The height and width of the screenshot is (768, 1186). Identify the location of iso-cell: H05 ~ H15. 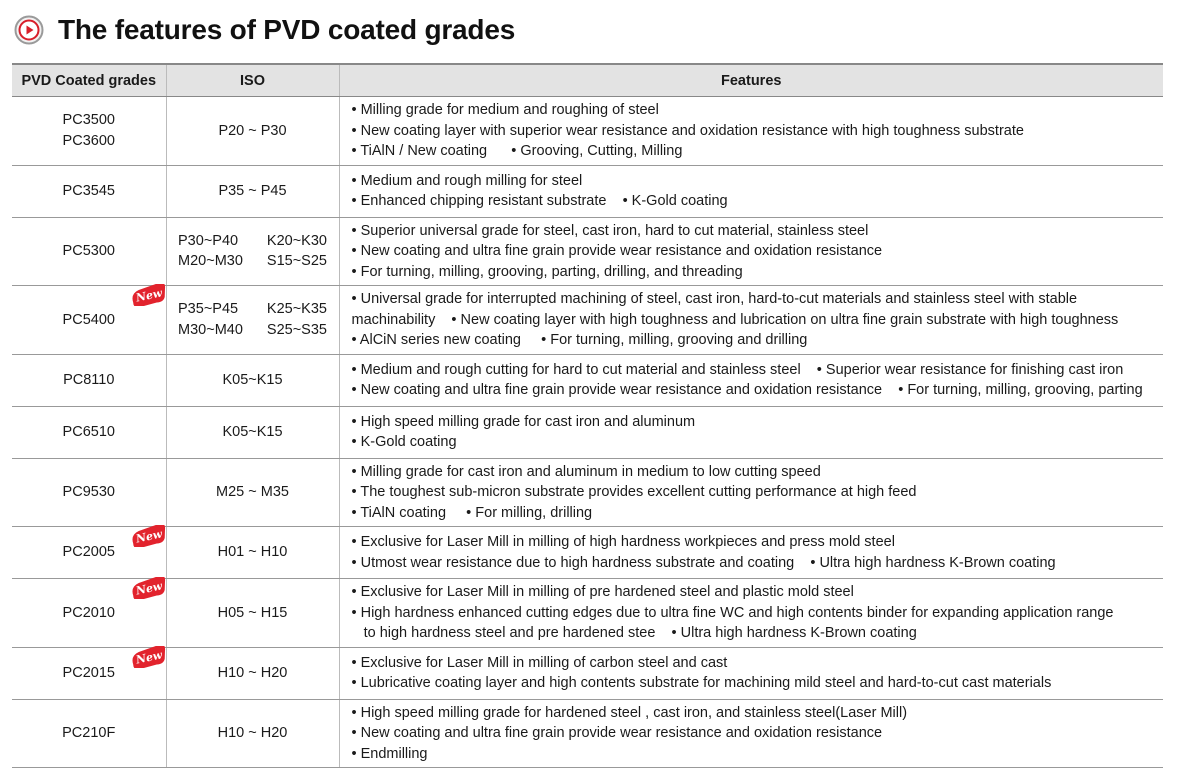
(252, 613).